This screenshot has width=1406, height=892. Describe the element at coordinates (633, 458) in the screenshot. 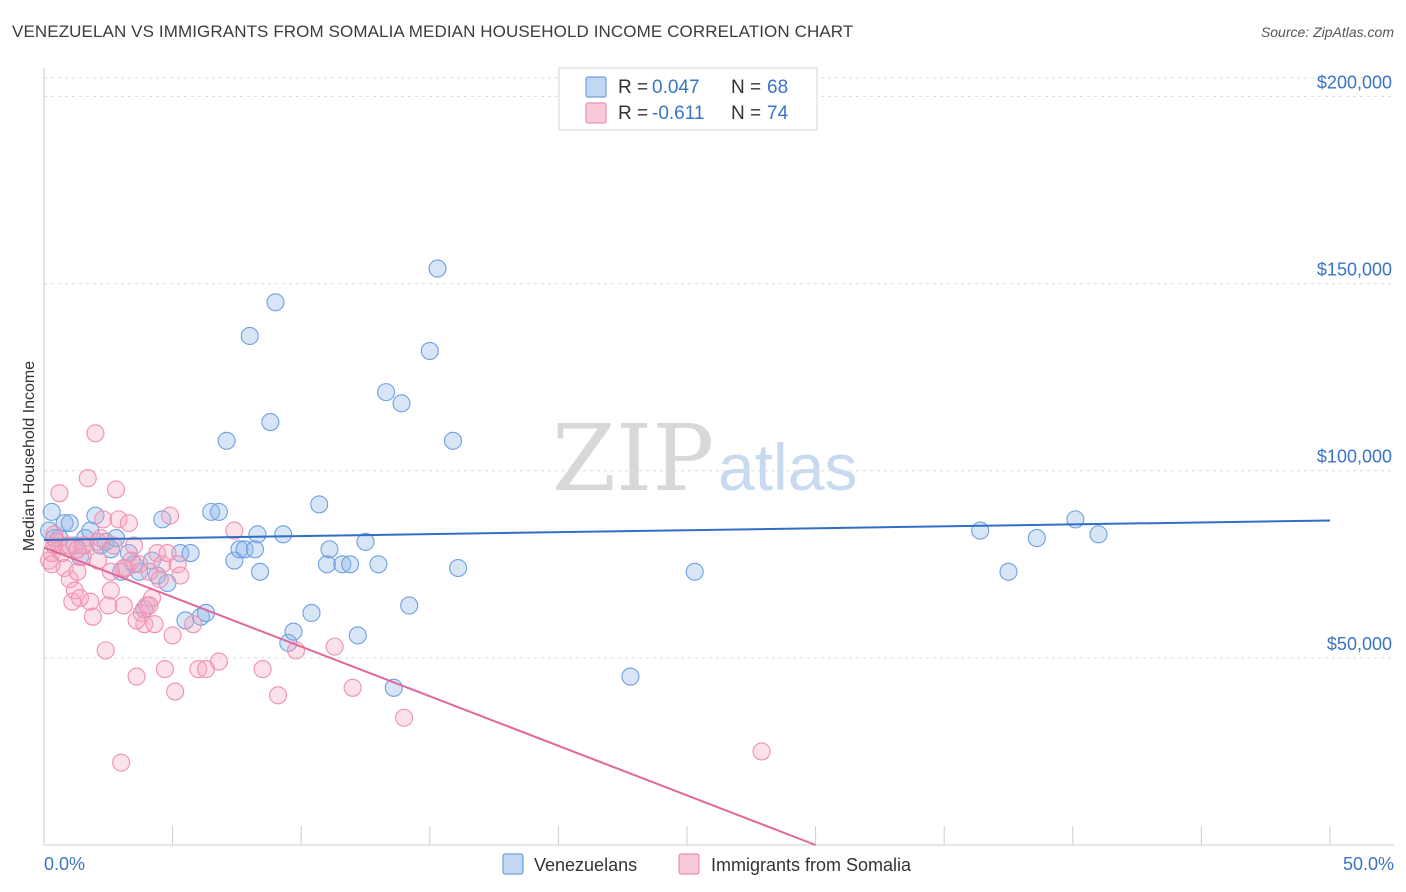

I see `watermark-zip: ZIP` at that location.